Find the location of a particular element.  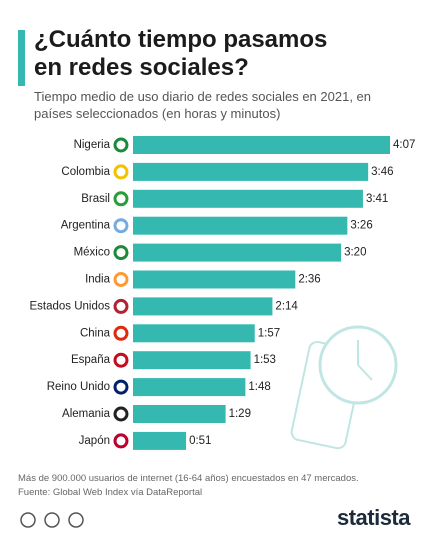

category-label: Argentina is located at coordinates (86, 226).